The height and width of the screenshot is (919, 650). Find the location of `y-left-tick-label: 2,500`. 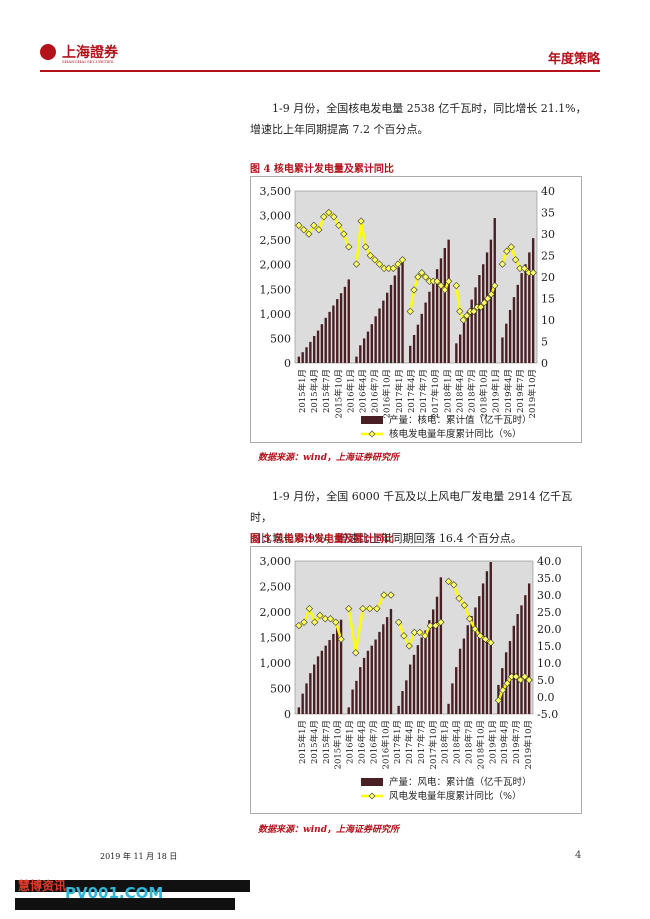

y-left-tick-label: 2,500 is located at coordinates (276, 240).